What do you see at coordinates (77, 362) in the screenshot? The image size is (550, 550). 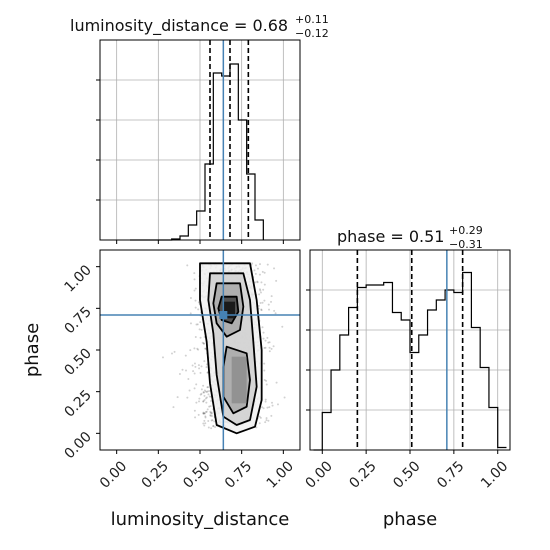 I see `y-tick-label-2: 0.50` at bounding box center [77, 362].